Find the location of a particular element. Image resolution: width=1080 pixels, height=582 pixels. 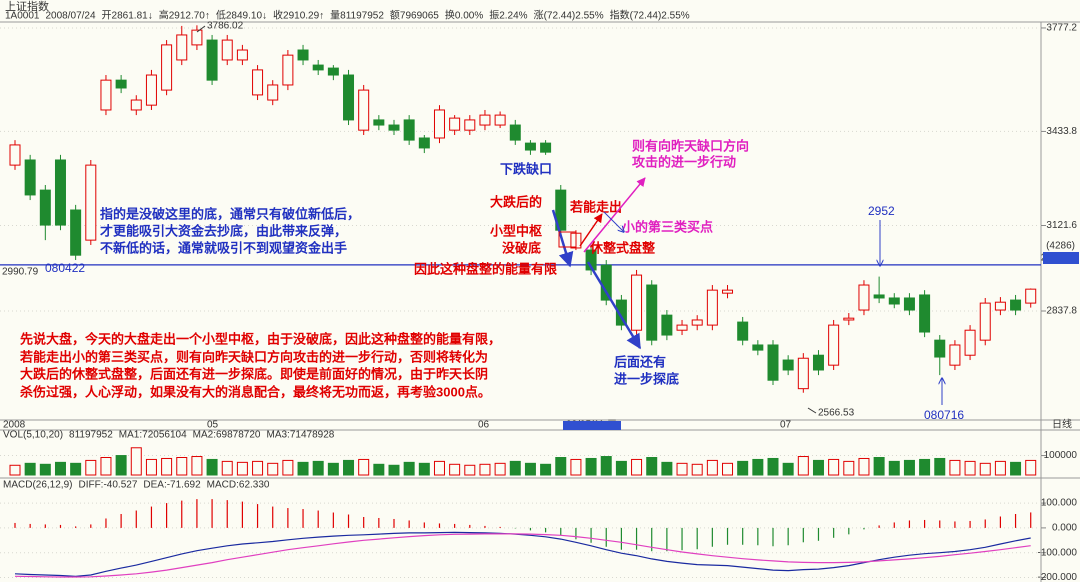

pointer is located at coordinates (201, 29).